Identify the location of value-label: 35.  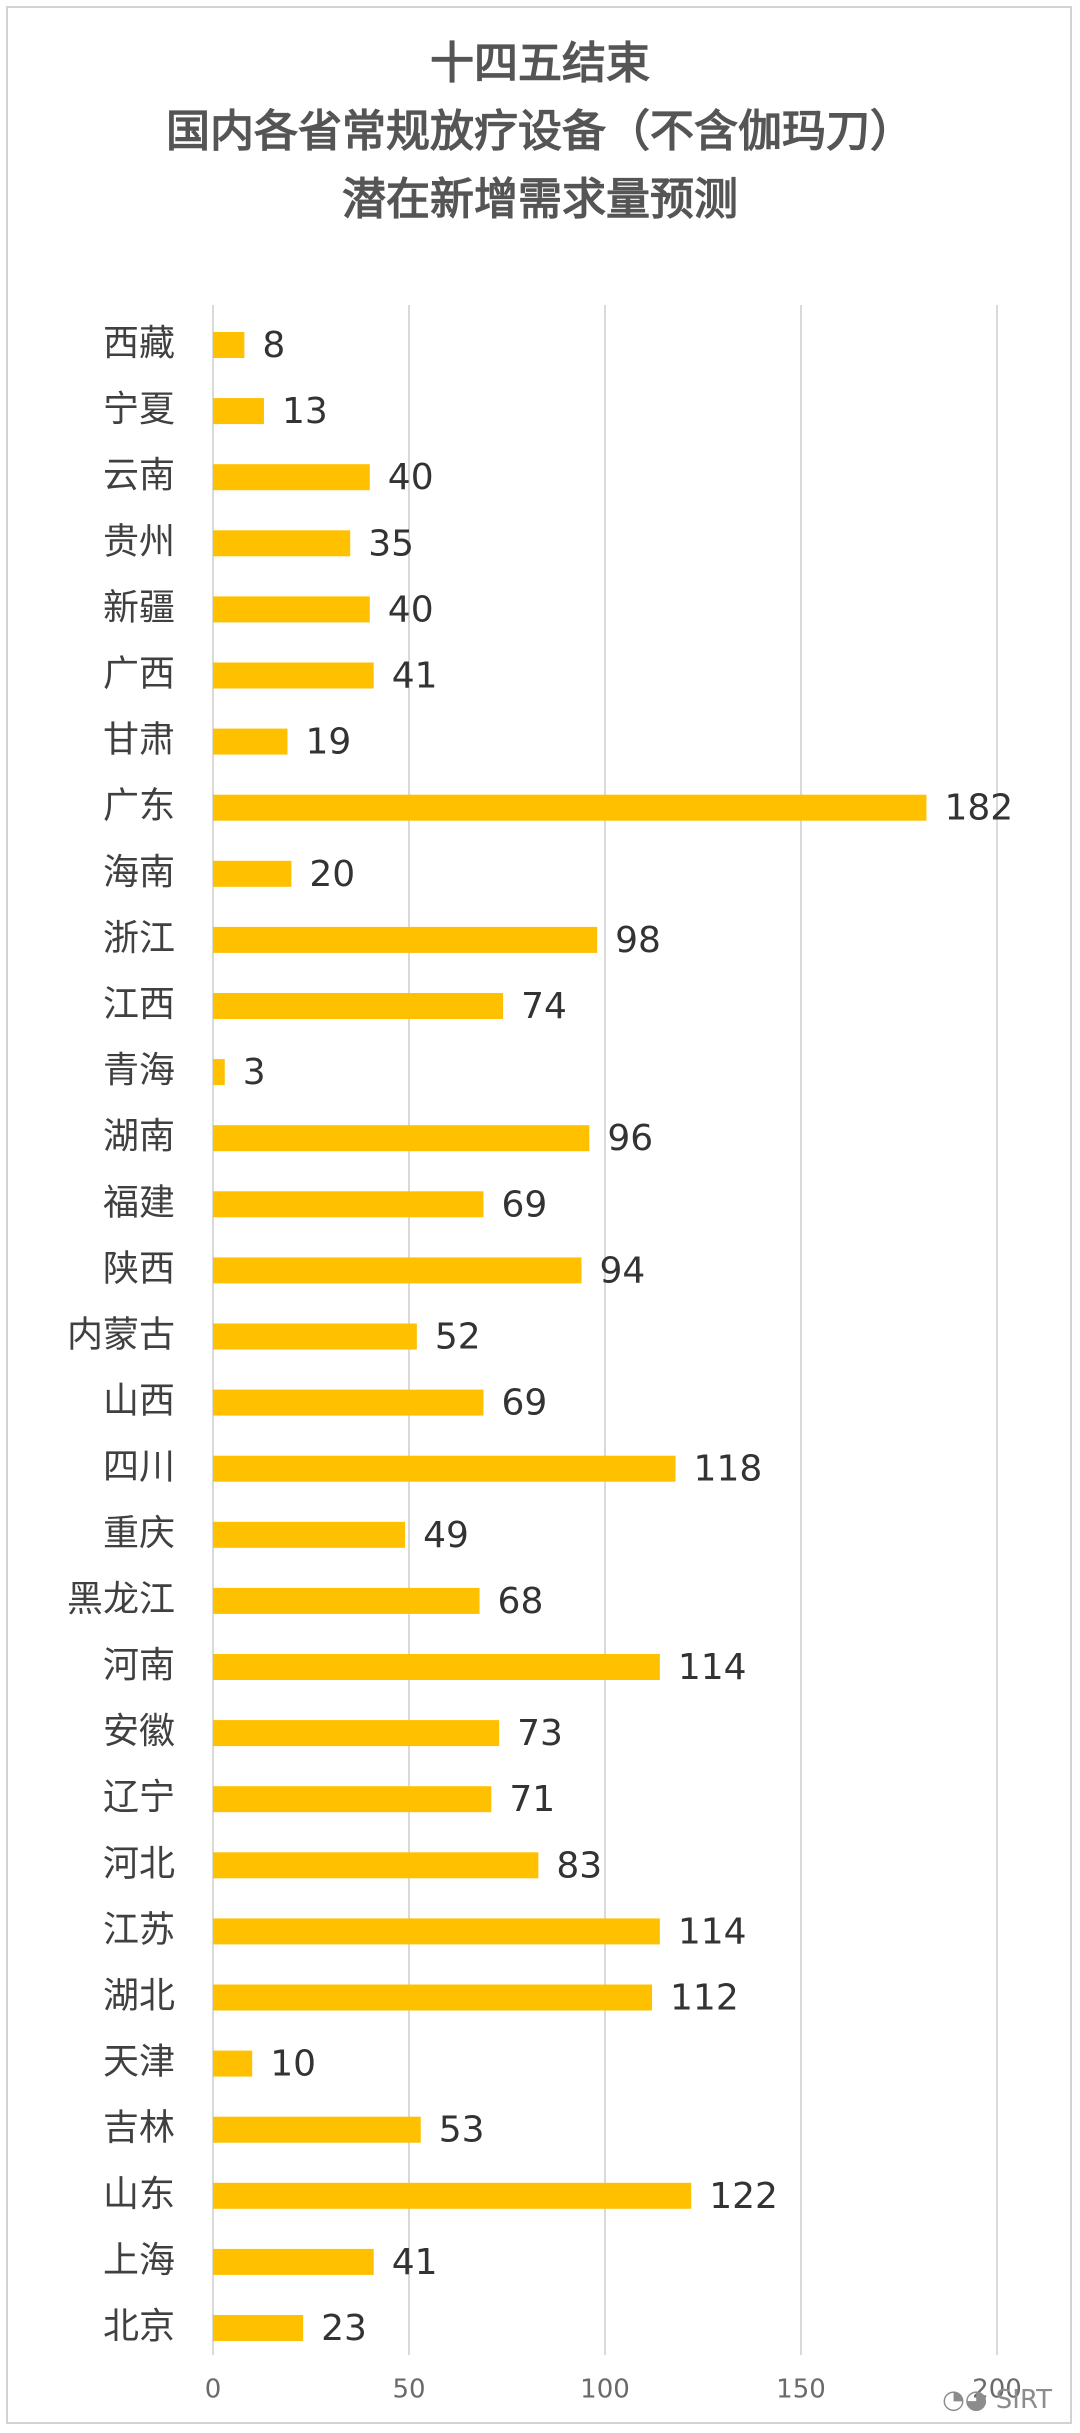
(391, 543).